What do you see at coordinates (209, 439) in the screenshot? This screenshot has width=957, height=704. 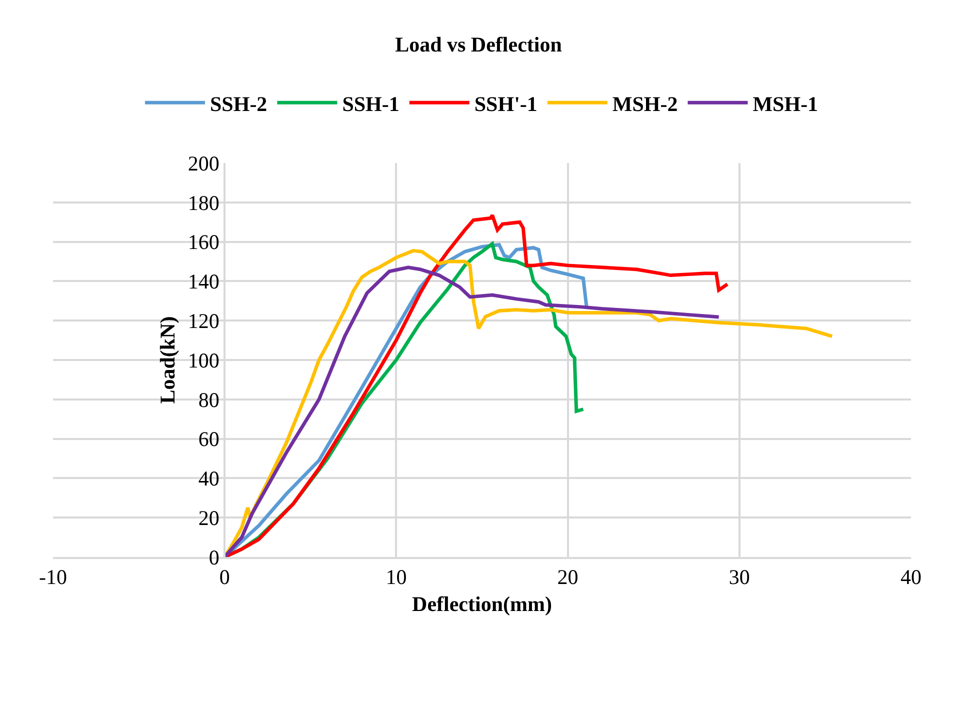 I see `y-tick-label: 60` at bounding box center [209, 439].